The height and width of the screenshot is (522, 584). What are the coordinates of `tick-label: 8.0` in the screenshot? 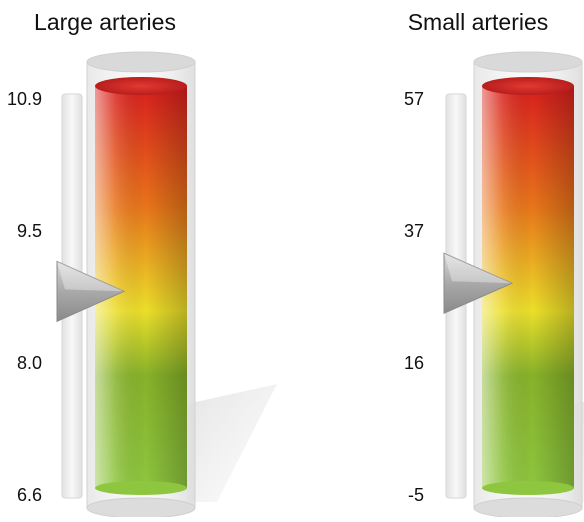 It's located at (29, 363).